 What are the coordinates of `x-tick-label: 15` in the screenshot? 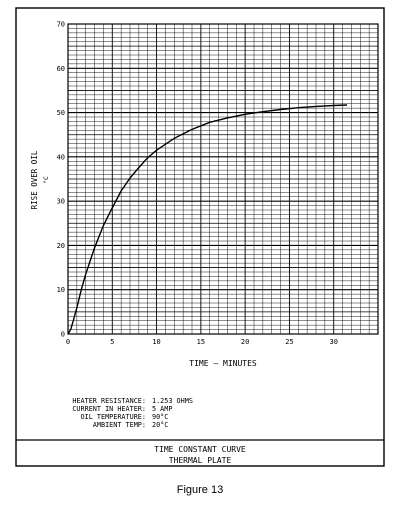 It's located at (201, 342).